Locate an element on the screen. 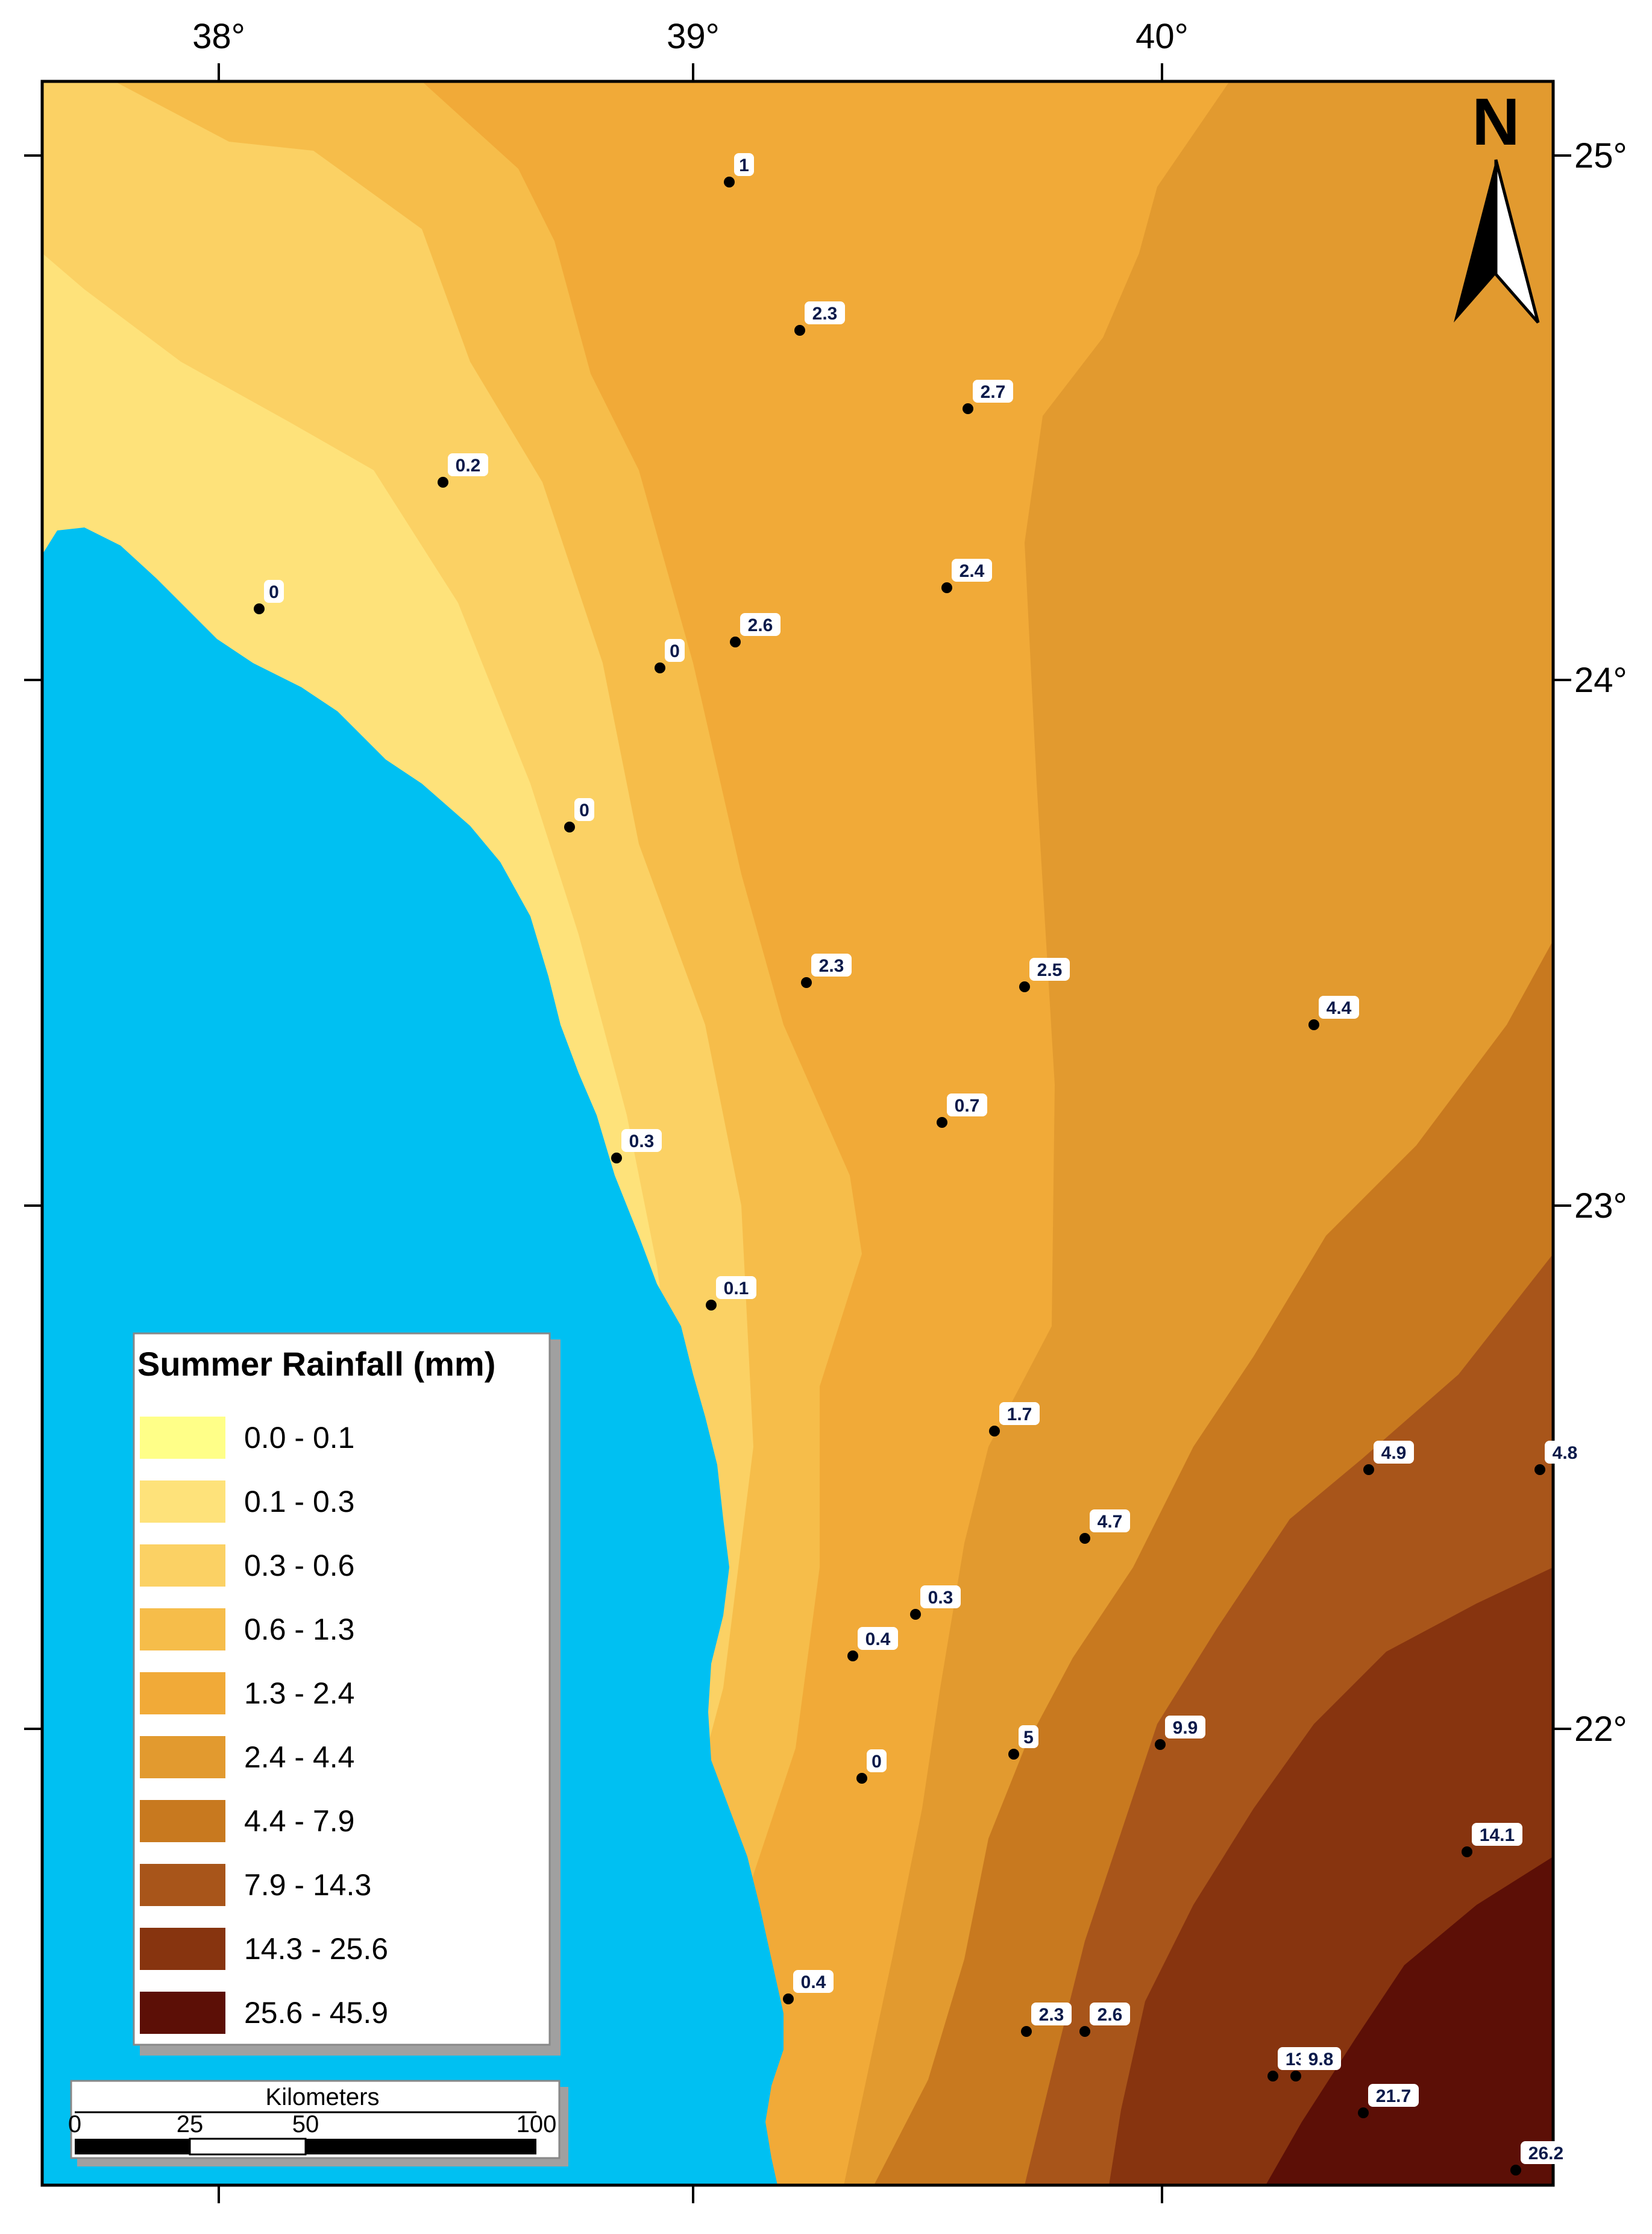  station-value-label: 1 is located at coordinates (744, 165).